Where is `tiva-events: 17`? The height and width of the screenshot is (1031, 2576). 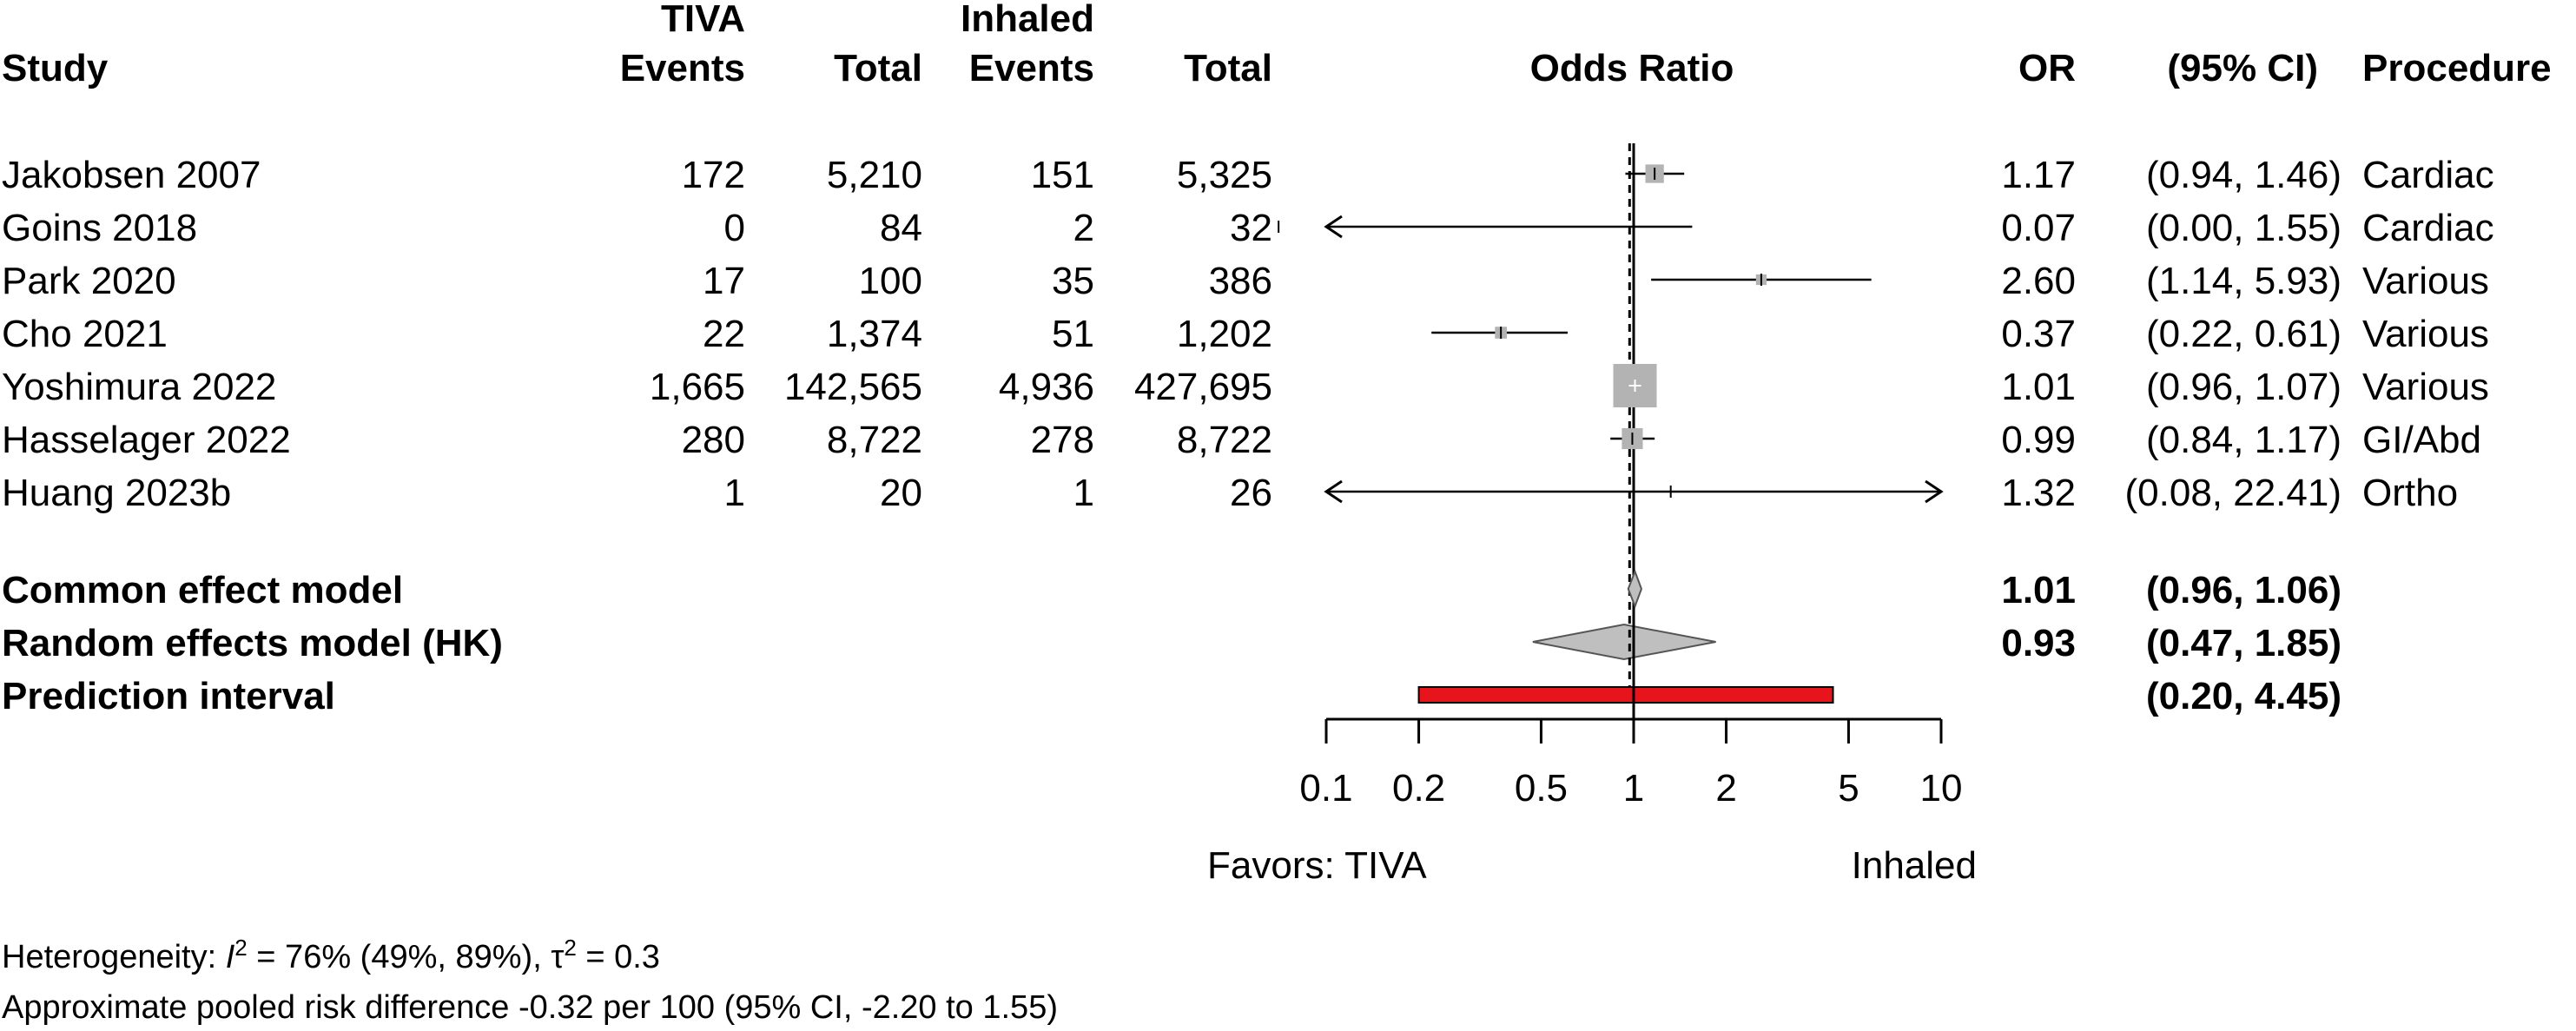 tiva-events: 17 is located at coordinates (724, 281).